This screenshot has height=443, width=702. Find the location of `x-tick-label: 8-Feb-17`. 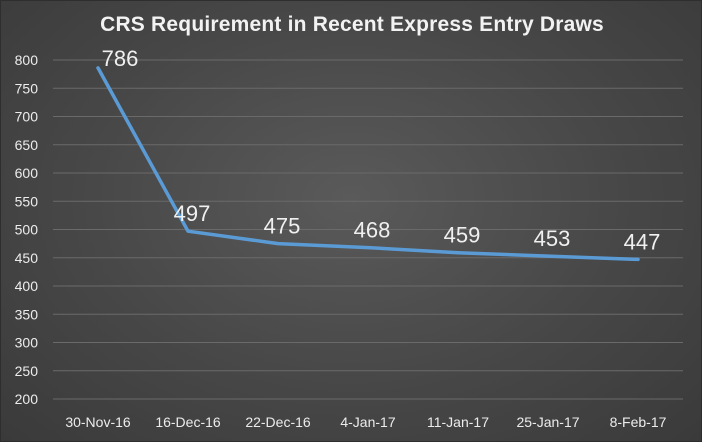

x-tick-label: 8-Feb-17 is located at coordinates (638, 422).